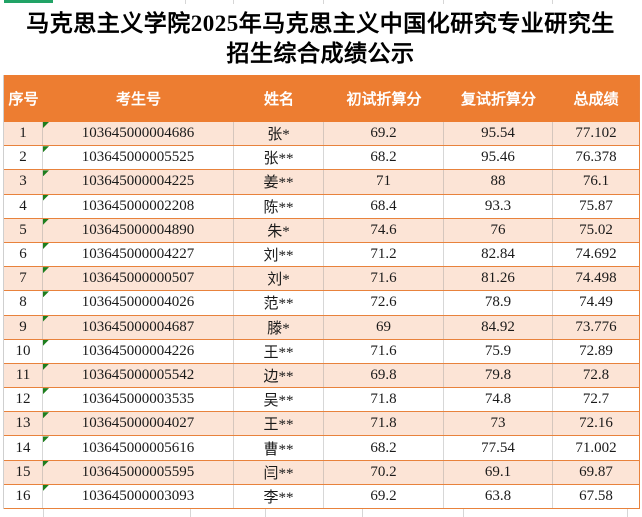 The image size is (642, 517). I want to click on cell-index: 10, so click(23, 351).